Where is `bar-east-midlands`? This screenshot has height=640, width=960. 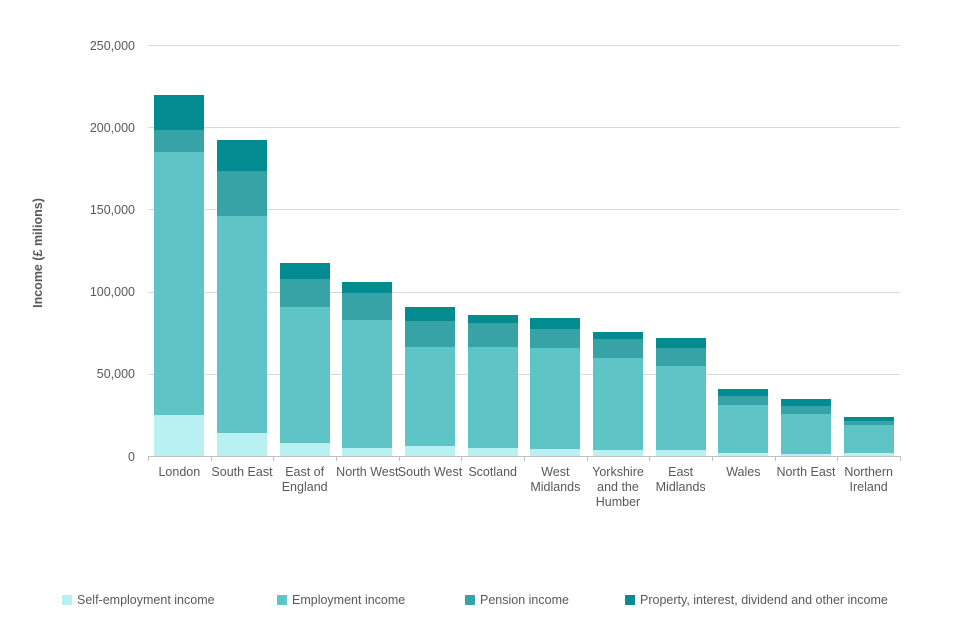 bar-east-midlands is located at coordinates (680, 250).